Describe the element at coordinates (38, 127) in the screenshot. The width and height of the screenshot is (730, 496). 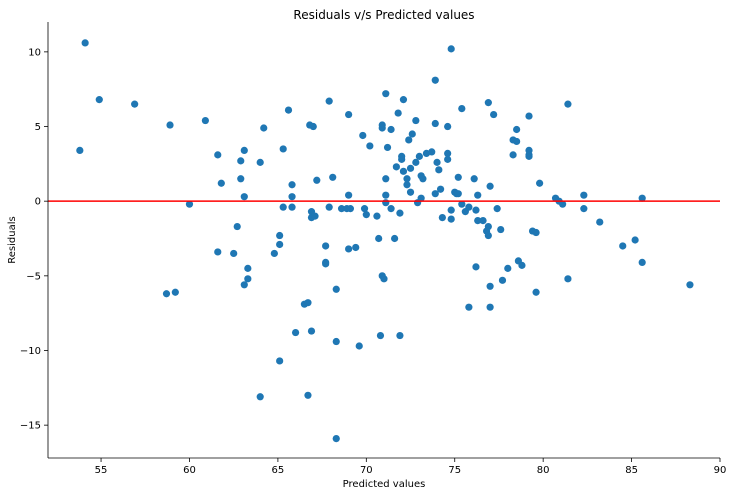
I see `y-tick-label: 5` at that location.